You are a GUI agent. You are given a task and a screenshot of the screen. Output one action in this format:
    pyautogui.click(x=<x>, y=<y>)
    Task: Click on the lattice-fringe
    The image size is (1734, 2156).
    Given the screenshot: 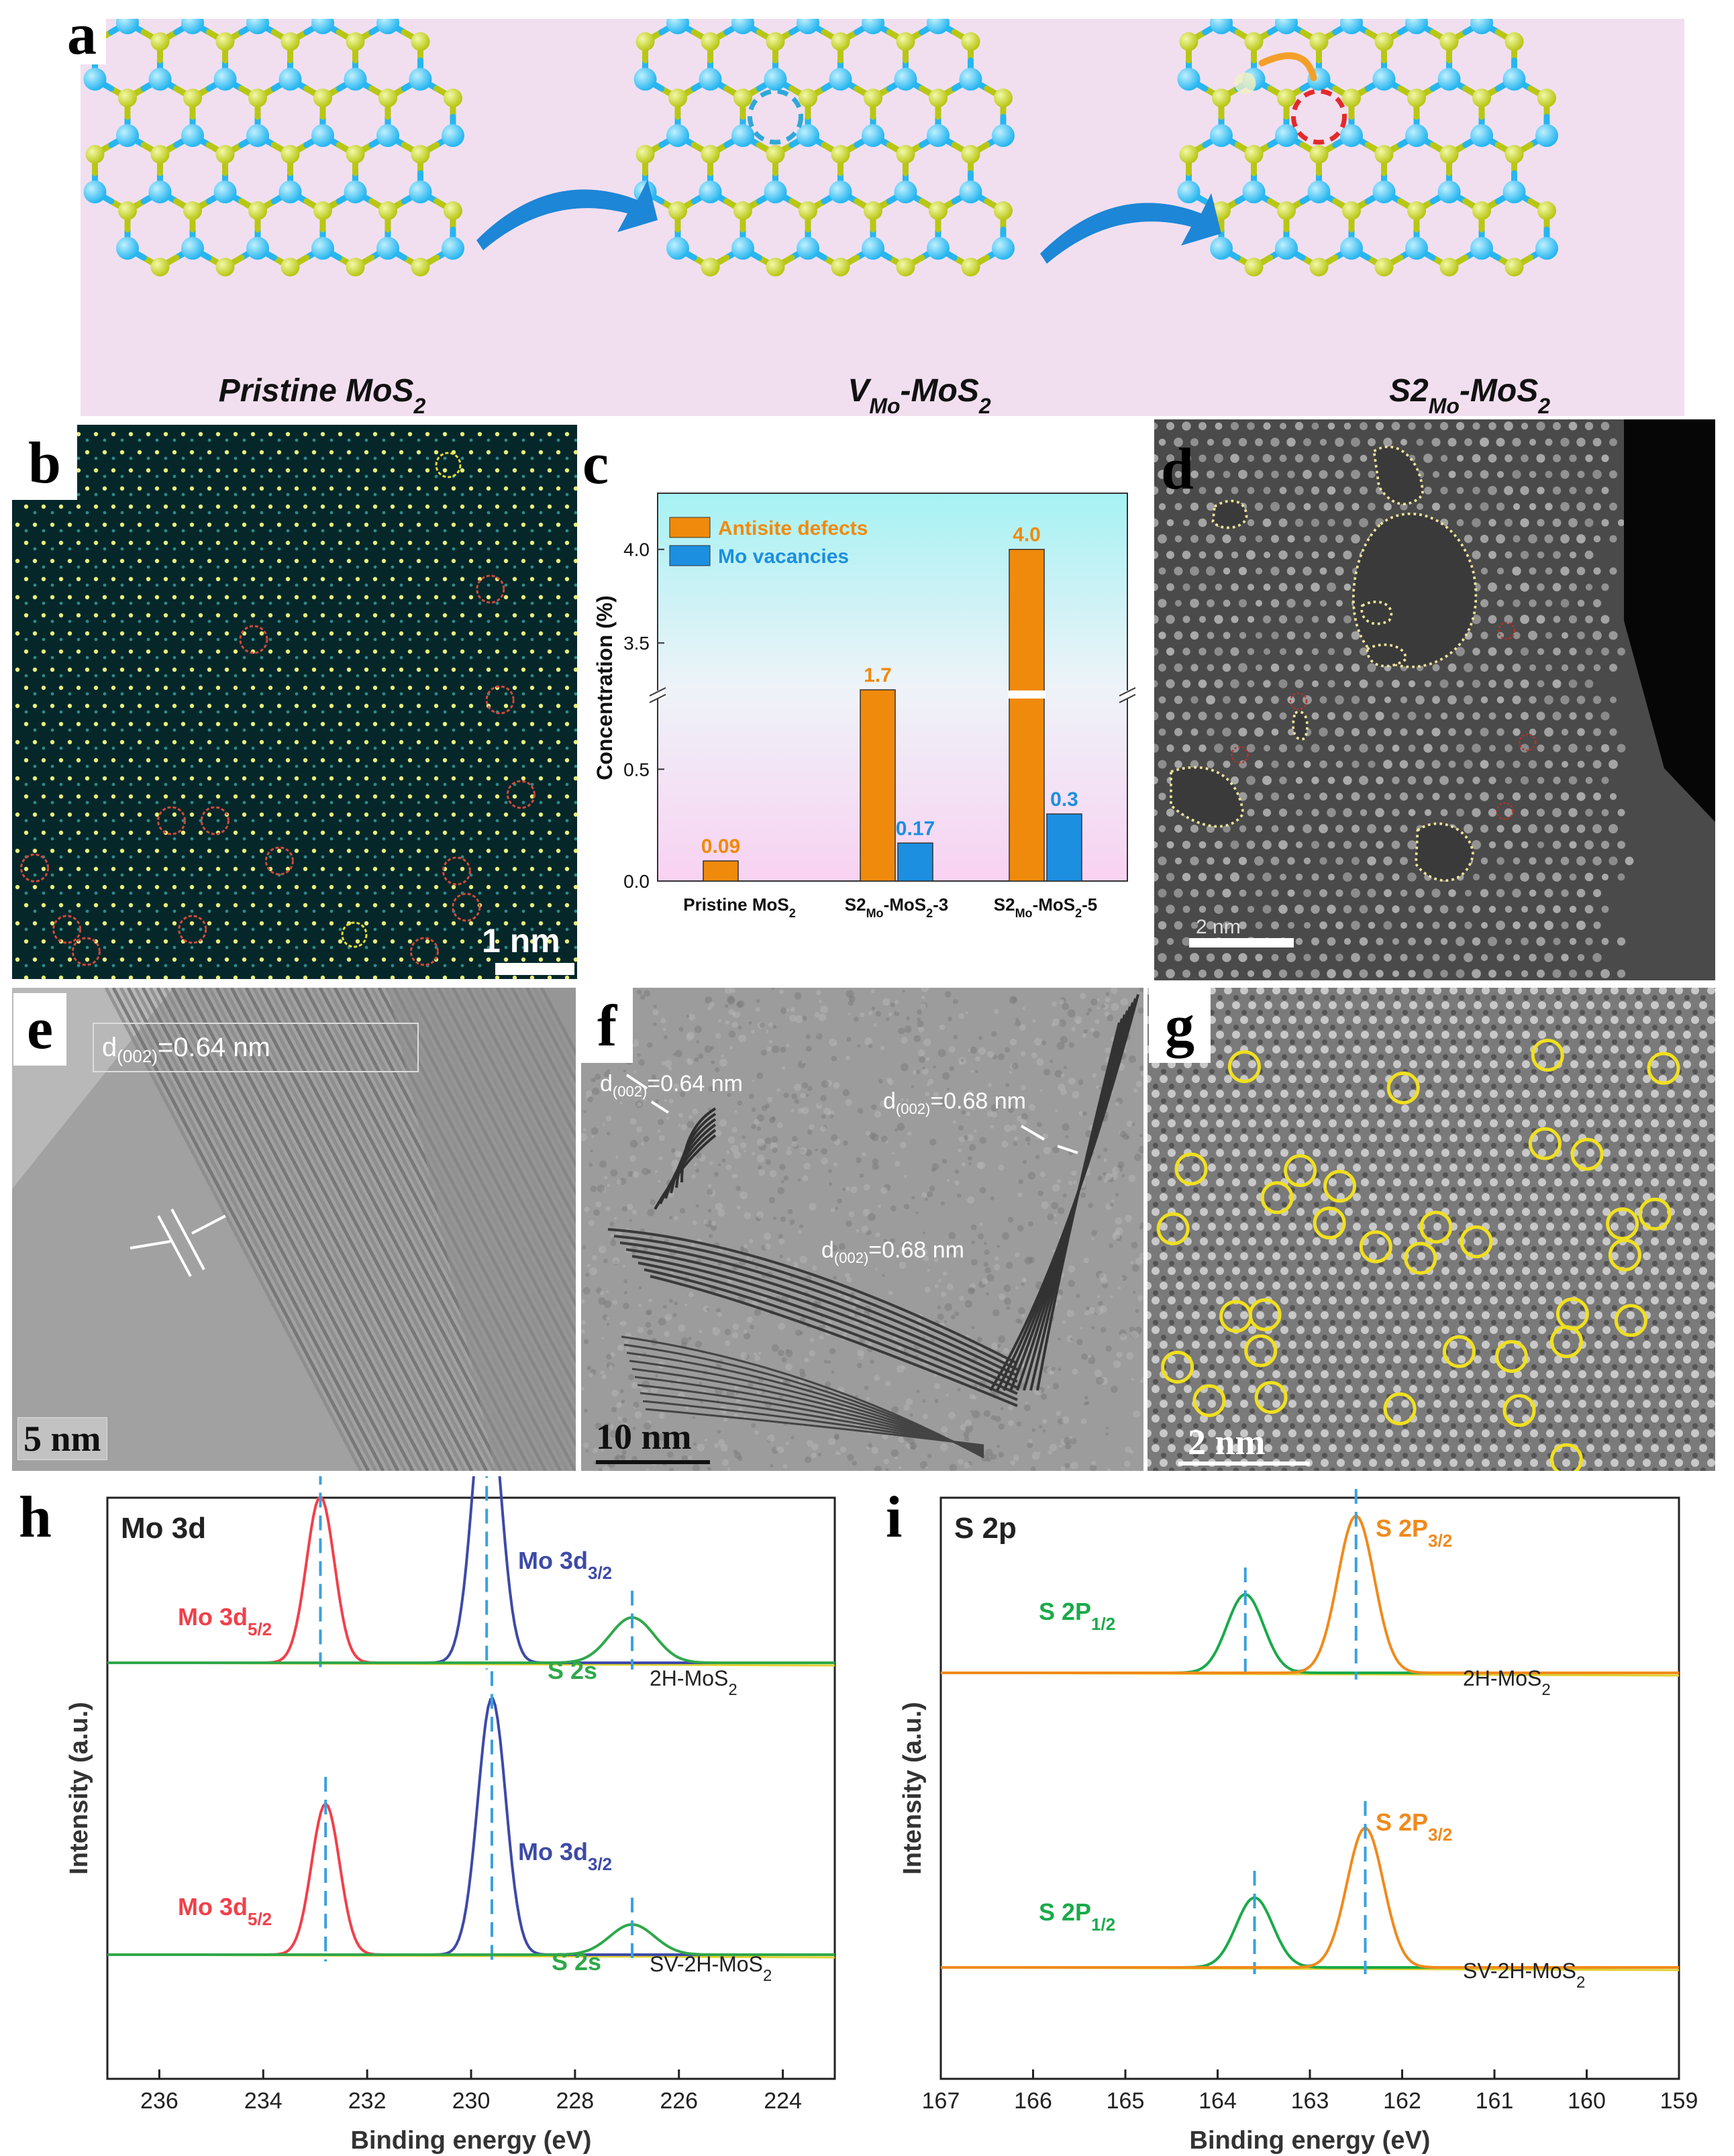 What is the action you would take?
    pyautogui.click(x=285, y=1229)
    